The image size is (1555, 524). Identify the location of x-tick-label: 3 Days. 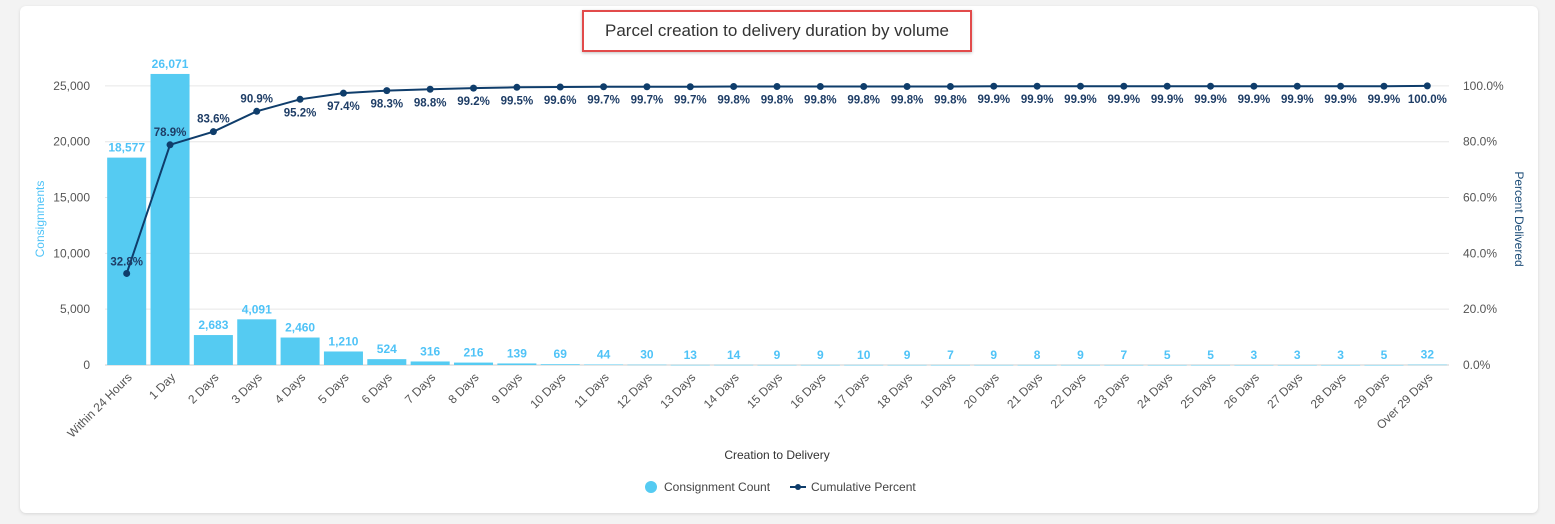
(247, 388).